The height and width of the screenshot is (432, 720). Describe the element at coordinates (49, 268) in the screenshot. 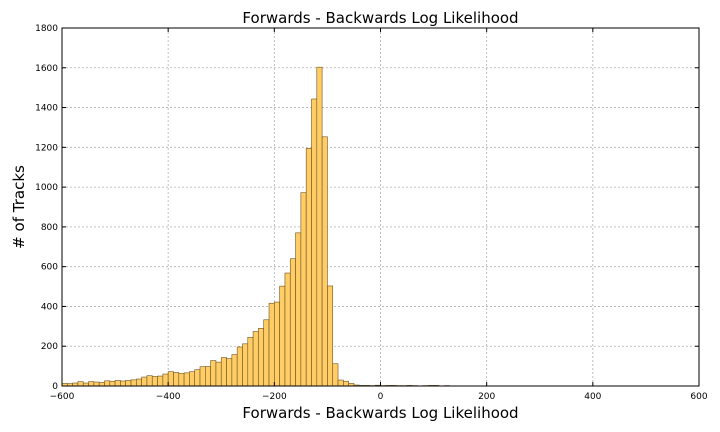

I see `y-tick-label: 600` at that location.